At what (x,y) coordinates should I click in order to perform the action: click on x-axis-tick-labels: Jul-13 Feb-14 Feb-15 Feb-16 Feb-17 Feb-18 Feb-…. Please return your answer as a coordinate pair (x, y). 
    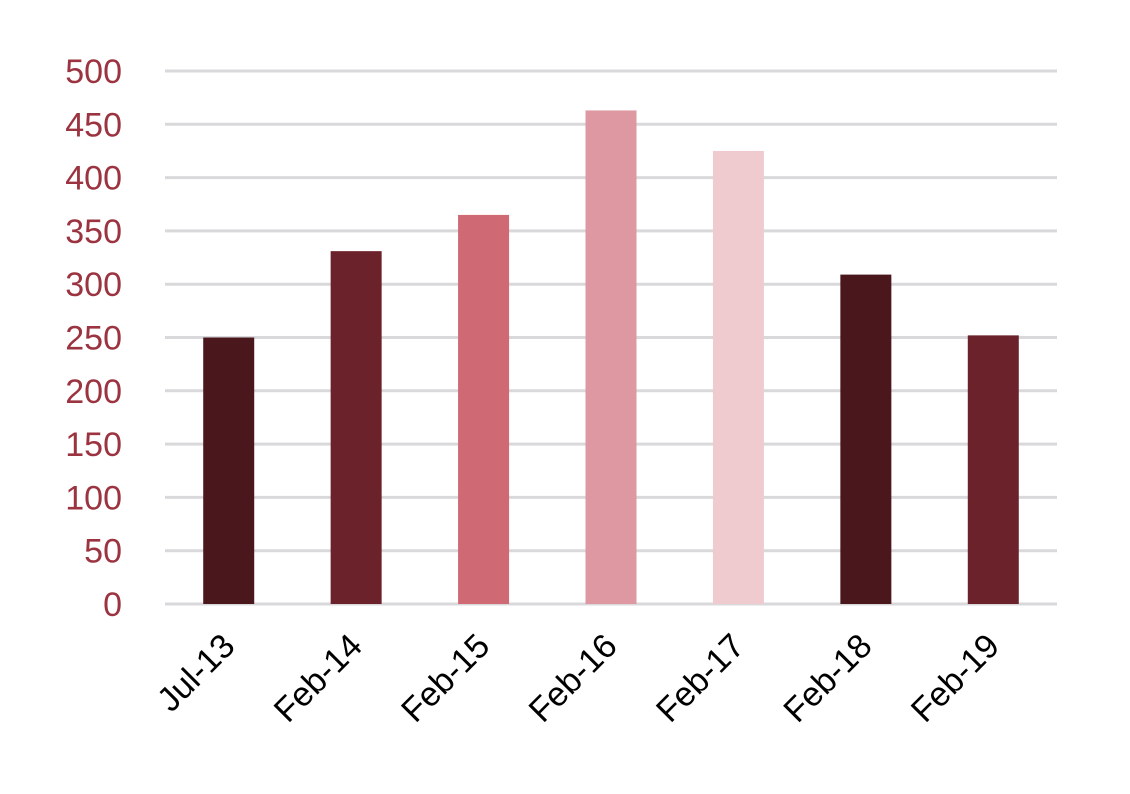
    Looking at the image, I should click on (578, 678).